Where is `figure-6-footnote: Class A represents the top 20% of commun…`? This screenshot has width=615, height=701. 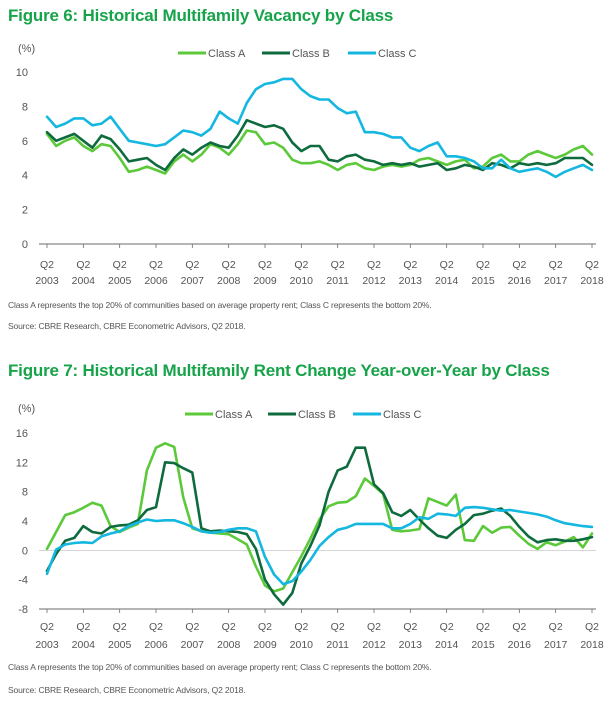 figure-6-footnote: Class A represents the top 20% of commun… is located at coordinates (220, 305).